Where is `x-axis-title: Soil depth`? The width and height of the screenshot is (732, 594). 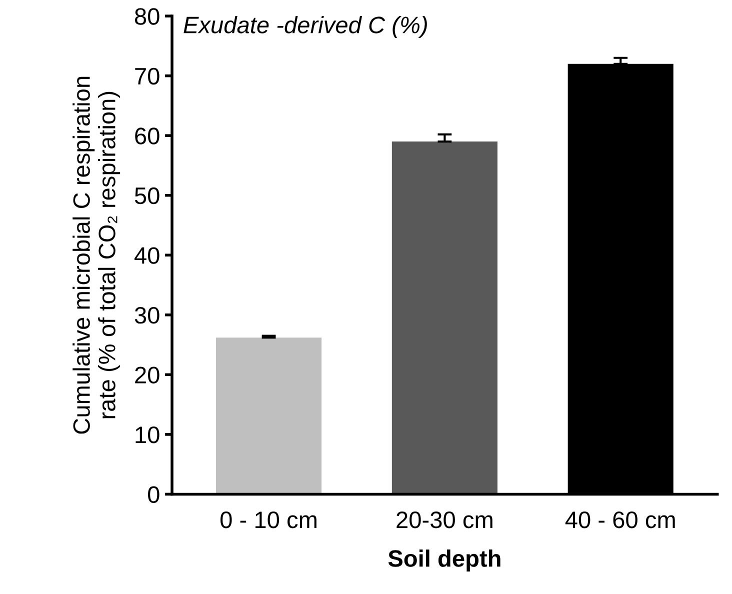
x-axis-title: Soil depth is located at coordinates (444, 561).